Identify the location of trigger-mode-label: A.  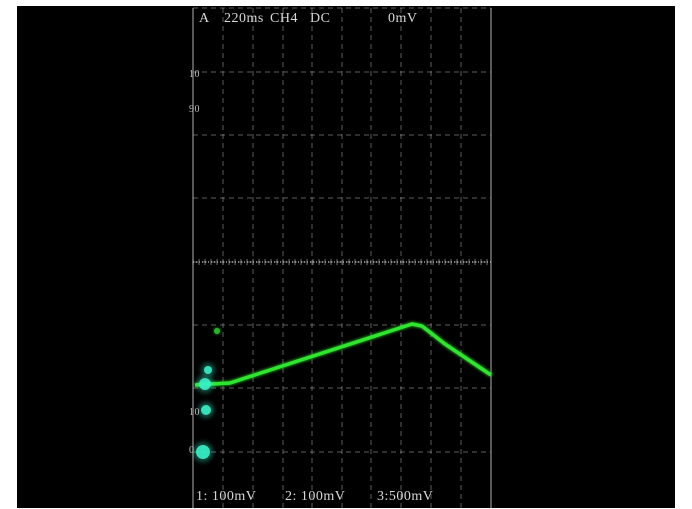
(204, 18).